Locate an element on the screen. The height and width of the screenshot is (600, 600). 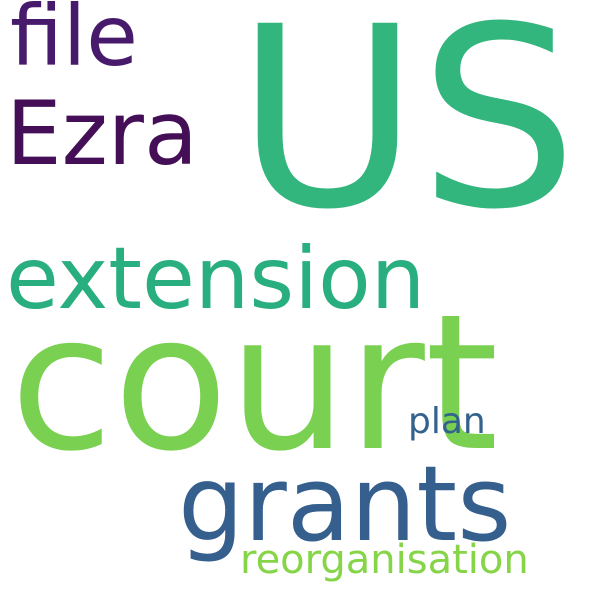
word-reorganisation: reorganisation is located at coordinates (384, 560).